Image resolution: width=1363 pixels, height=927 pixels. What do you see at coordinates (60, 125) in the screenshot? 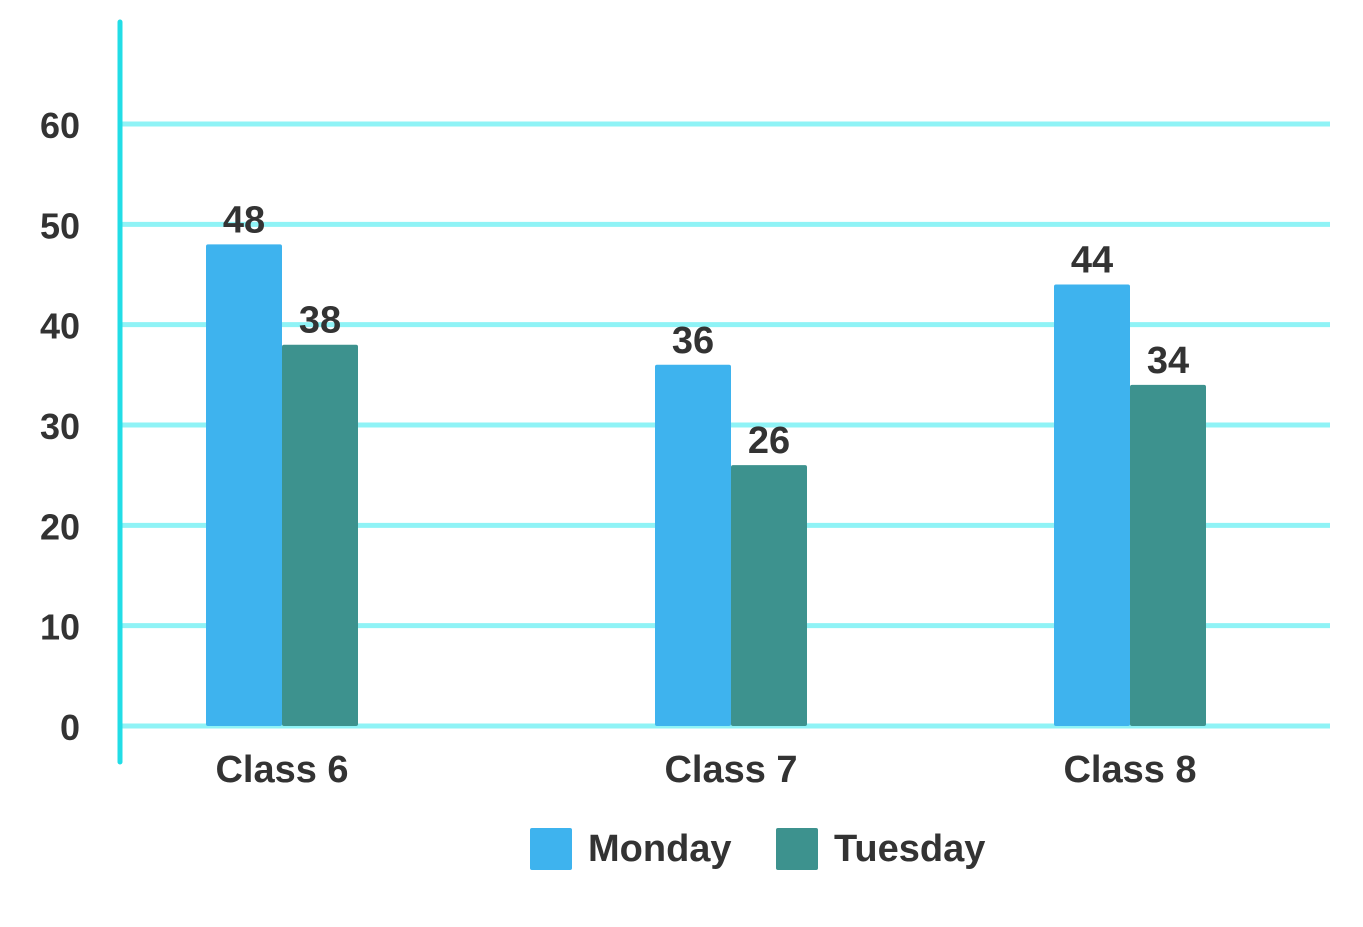
I see `y-tick-label: 60` at bounding box center [60, 125].